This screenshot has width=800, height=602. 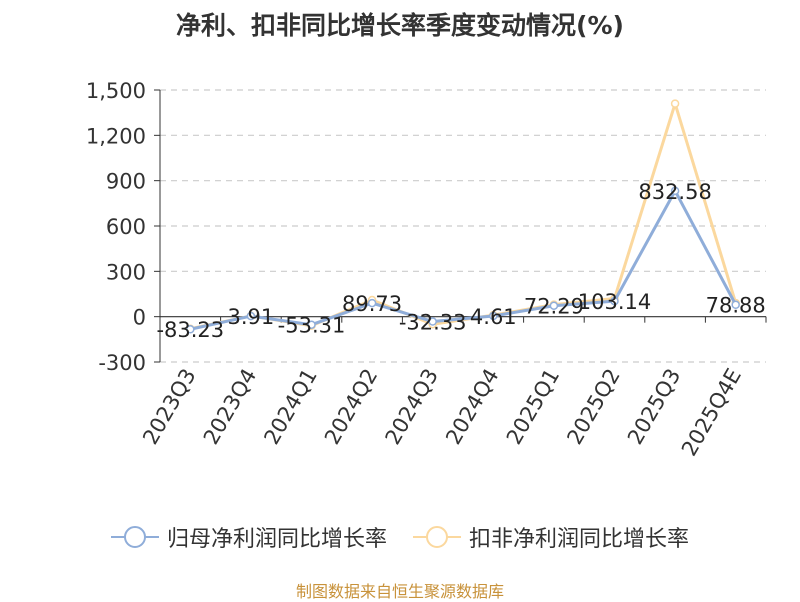 What do you see at coordinates (122, 363) in the screenshot?
I see `y-tick-label: -300` at bounding box center [122, 363].